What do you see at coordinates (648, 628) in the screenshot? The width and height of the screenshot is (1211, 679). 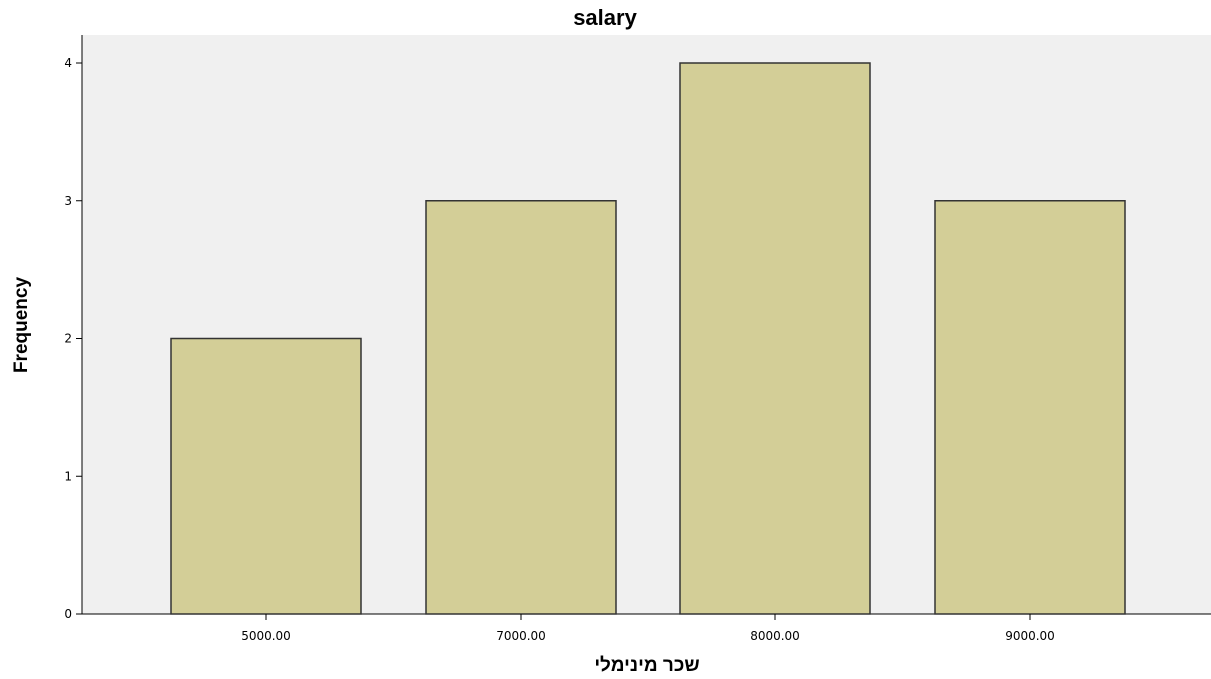 I see `x-axis-ticks: 5000.00 7000.00 8000.00 9000.00` at bounding box center [648, 628].